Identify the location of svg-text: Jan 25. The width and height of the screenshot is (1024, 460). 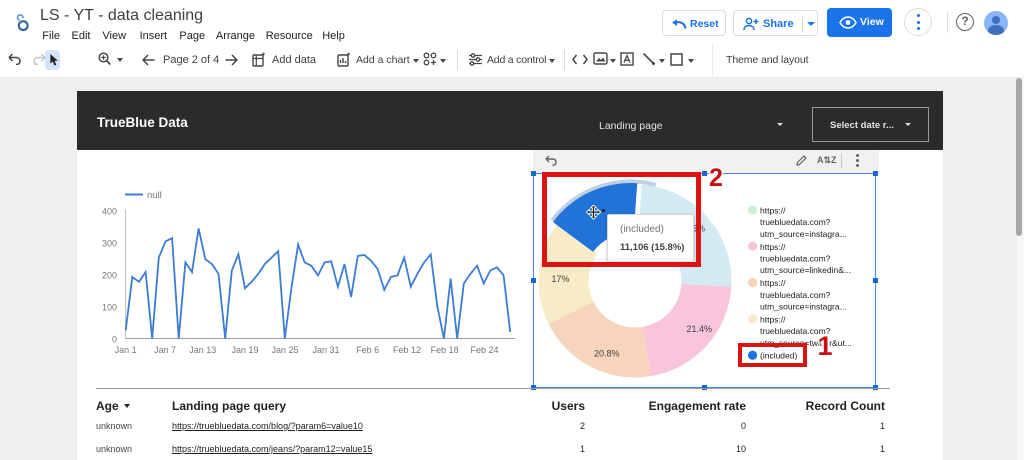
(284, 350).